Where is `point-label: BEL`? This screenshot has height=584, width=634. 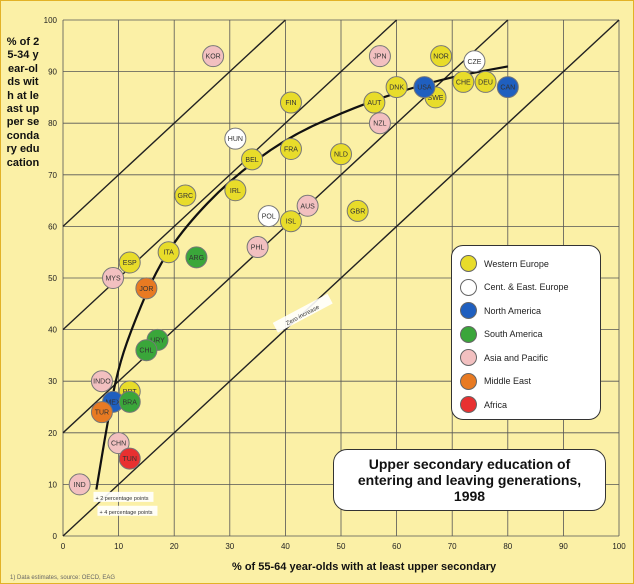 point-label: BEL is located at coordinates (251, 160).